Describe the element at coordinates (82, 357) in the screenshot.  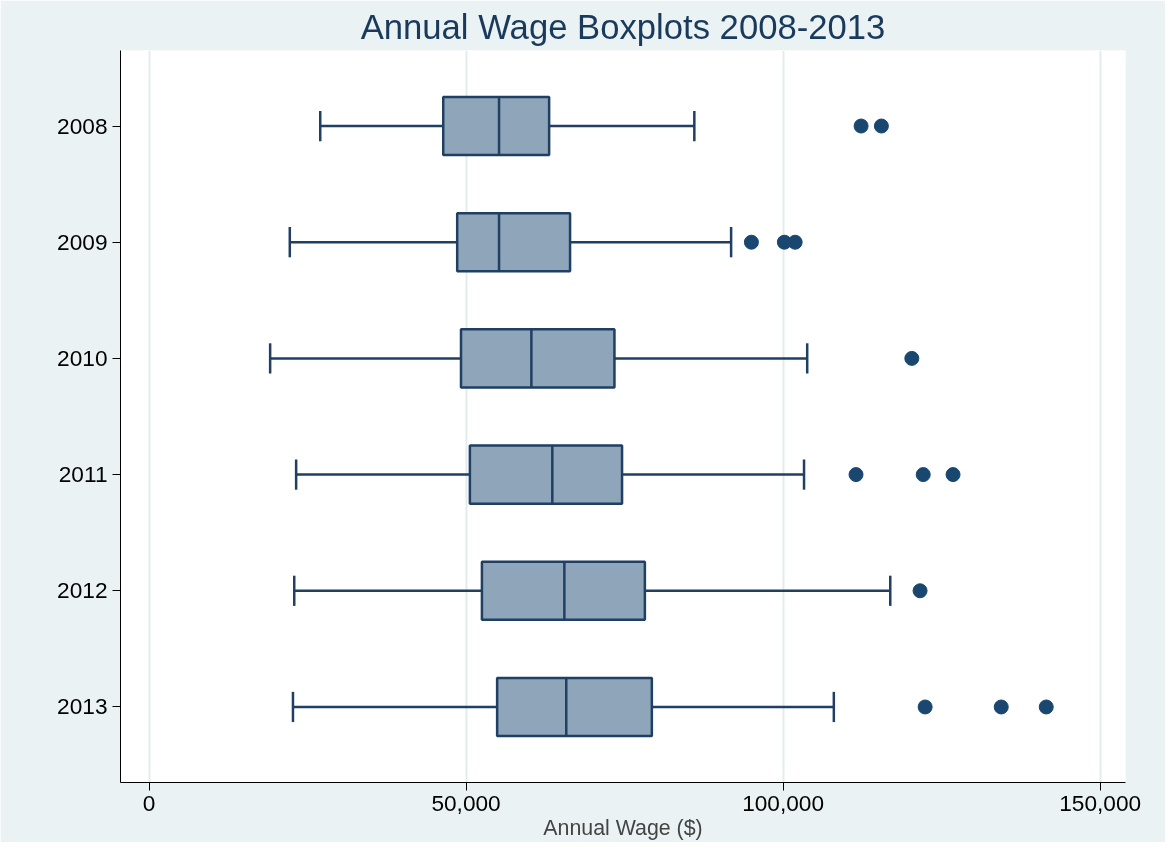
I see `y-tick-label: 2010` at that location.